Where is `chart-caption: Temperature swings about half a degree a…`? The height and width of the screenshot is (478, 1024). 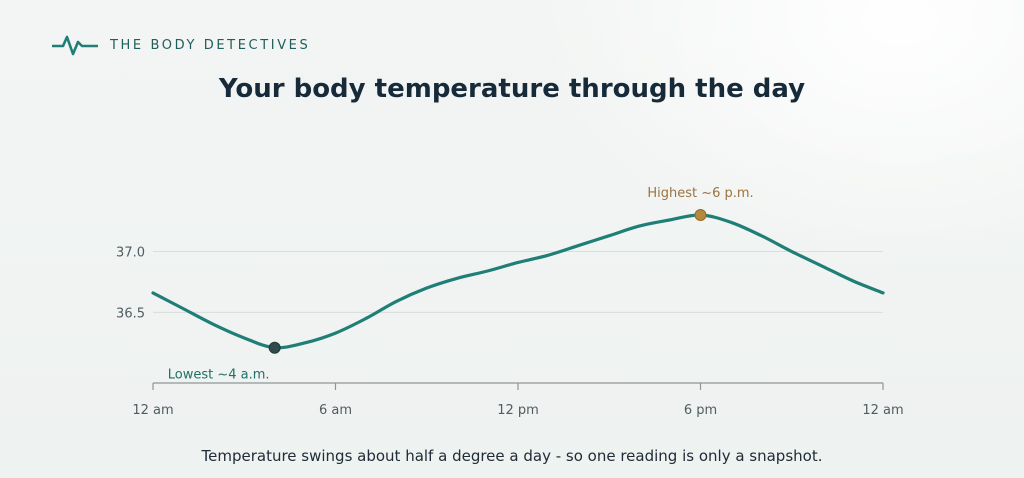
chart-caption: Temperature swings about half a degree a… is located at coordinates (512, 456).